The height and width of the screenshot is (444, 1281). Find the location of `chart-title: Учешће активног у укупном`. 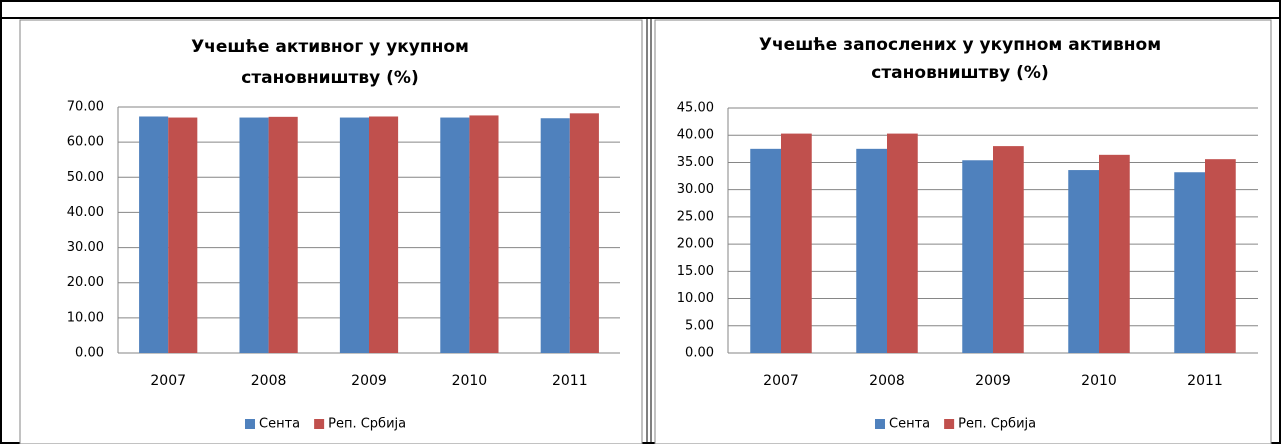

chart-title: Учешће активног у укупном is located at coordinates (330, 47).